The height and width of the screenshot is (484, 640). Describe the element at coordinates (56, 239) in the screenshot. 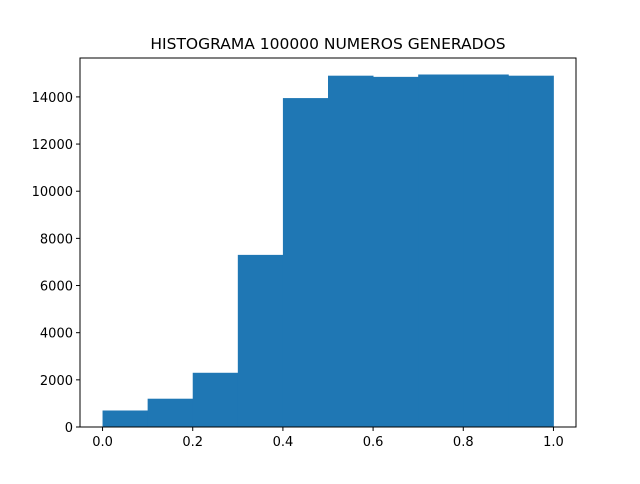

I see `y-tick-label: 8000` at that location.